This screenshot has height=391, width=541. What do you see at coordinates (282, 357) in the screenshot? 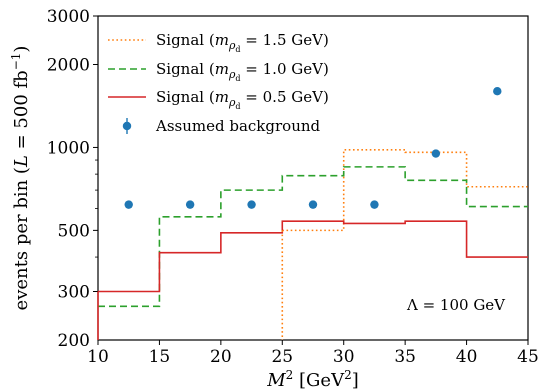
I see `x-tick-label: 25` at bounding box center [282, 357].